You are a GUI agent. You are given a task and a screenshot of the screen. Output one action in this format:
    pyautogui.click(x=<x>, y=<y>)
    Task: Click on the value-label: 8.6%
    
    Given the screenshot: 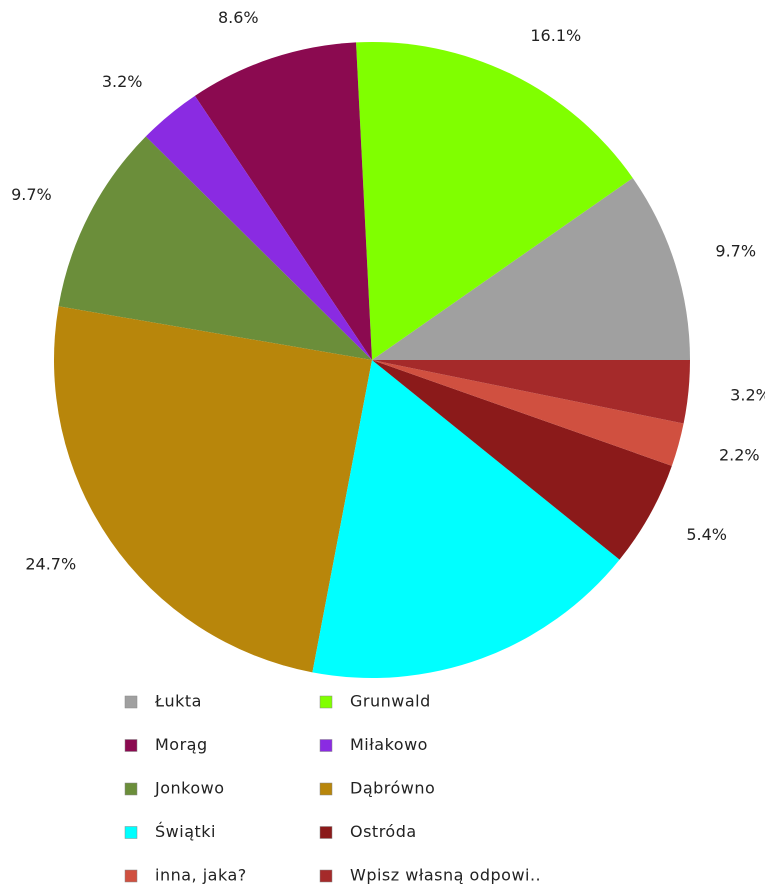 What is the action you would take?
    pyautogui.click(x=238, y=17)
    